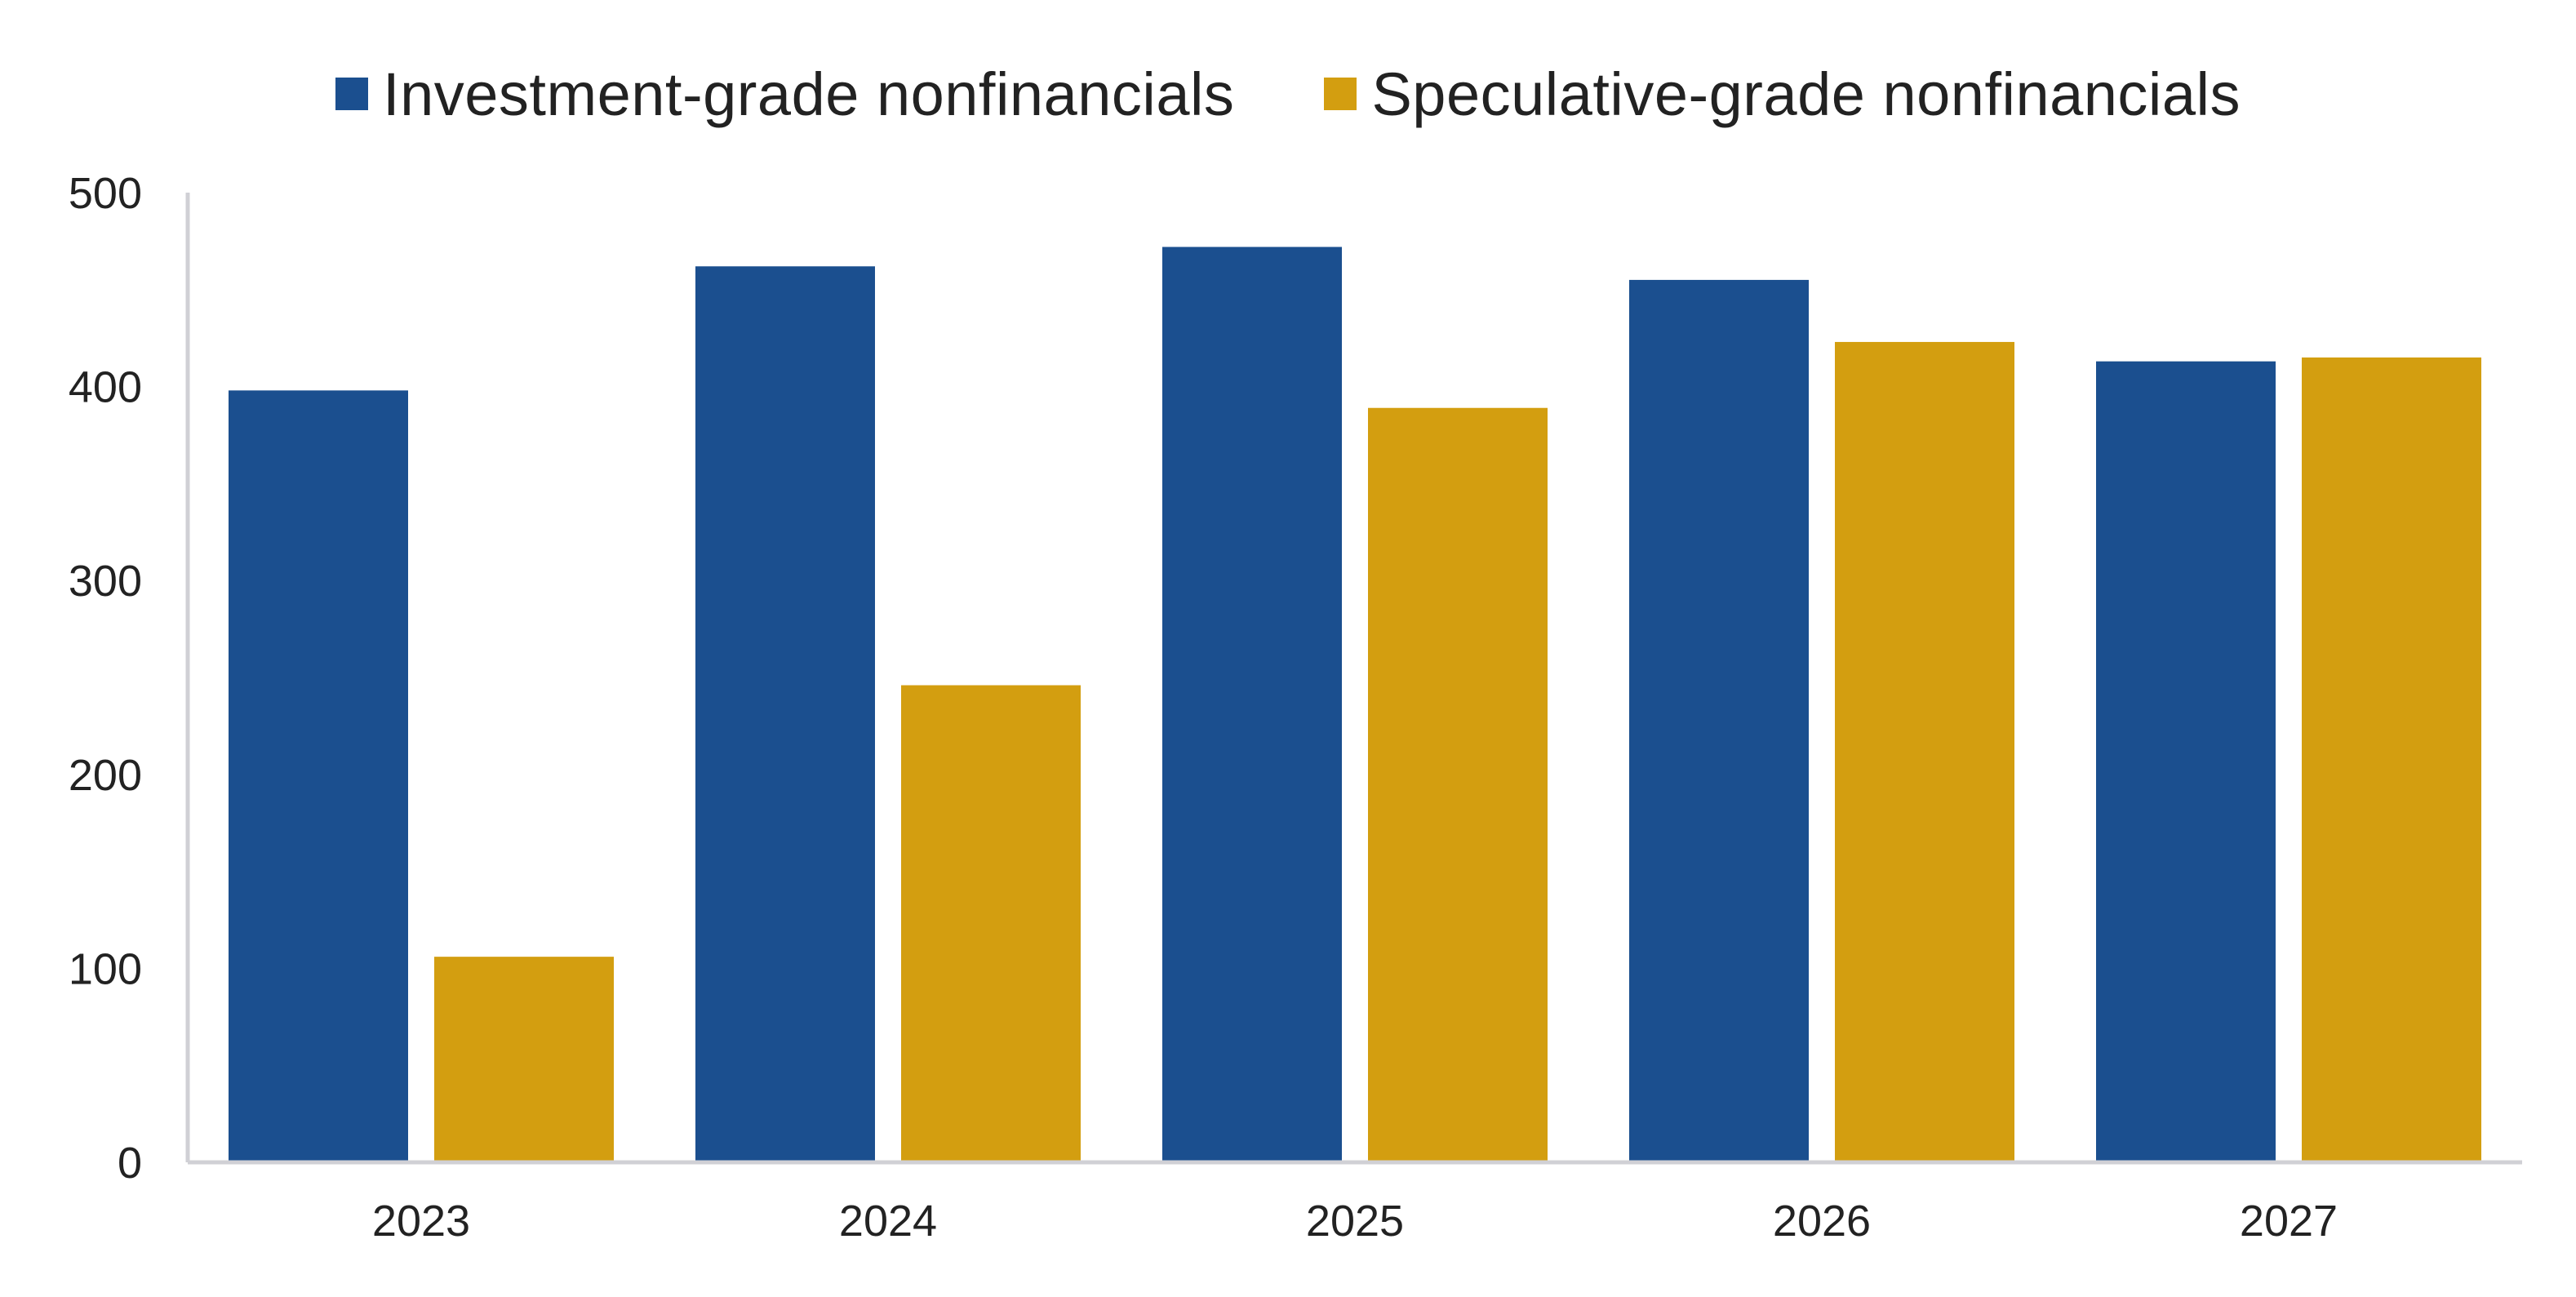  I want to click on legend-item-speculative-grade: Speculative-grade nonfinancials, so click(1782, 95).